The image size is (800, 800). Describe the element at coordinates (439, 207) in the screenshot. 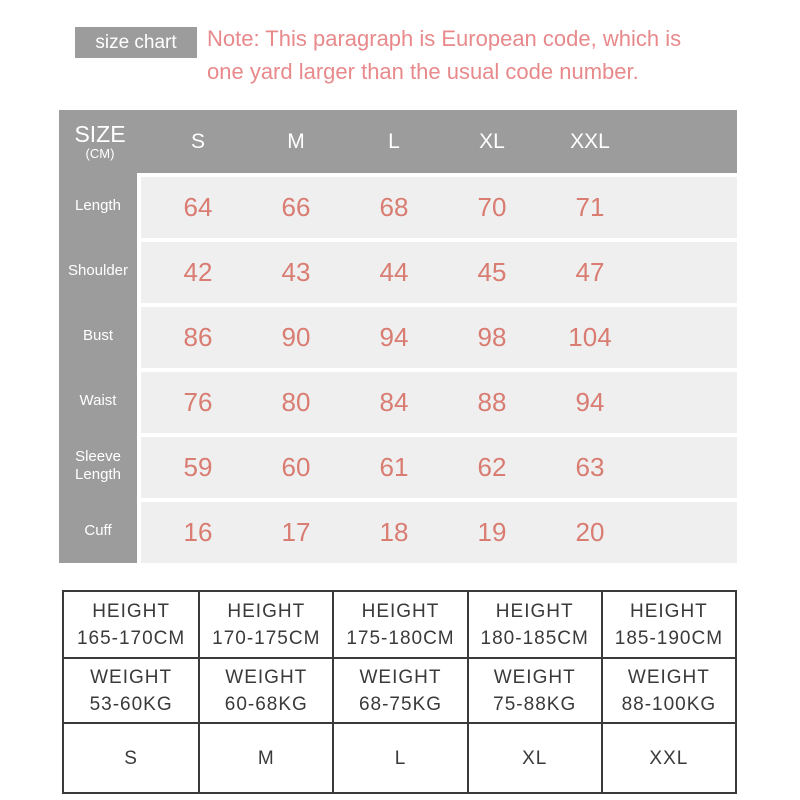

I see `row-values: 64 66 68 70 71` at that location.